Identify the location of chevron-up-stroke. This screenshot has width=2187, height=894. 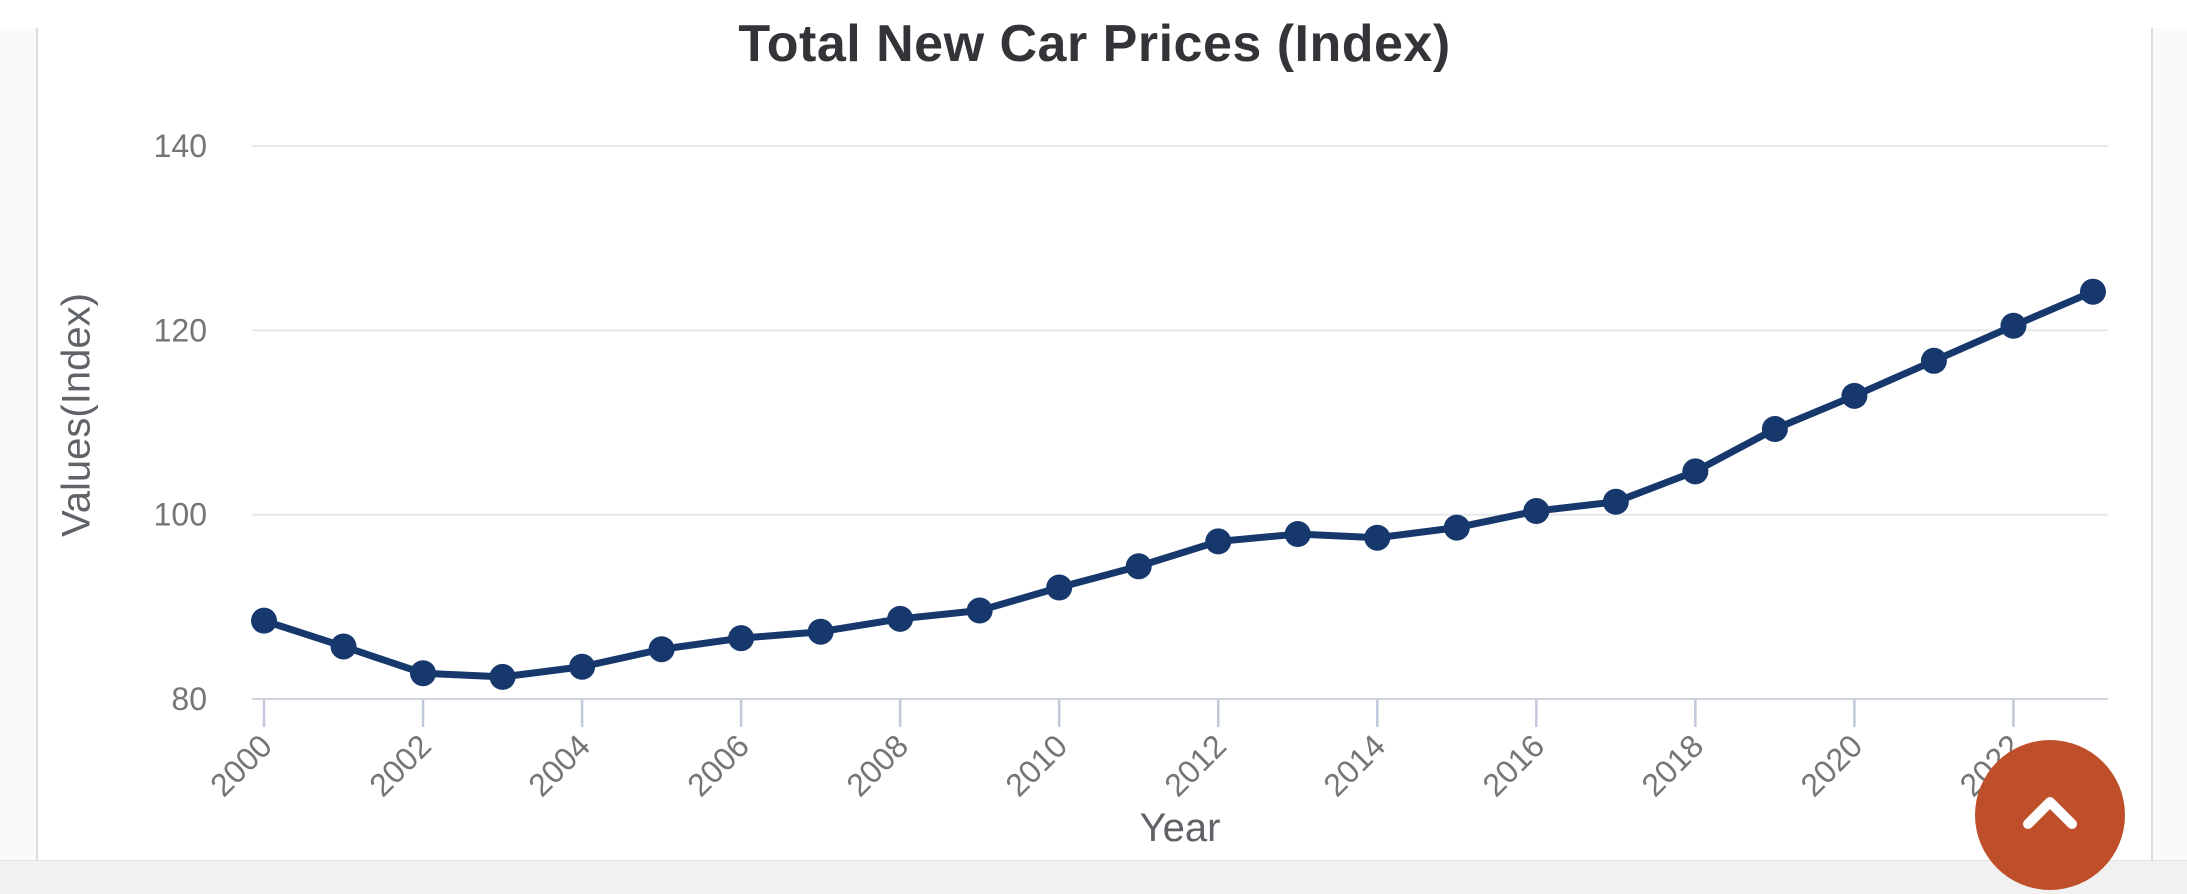
(2050, 813).